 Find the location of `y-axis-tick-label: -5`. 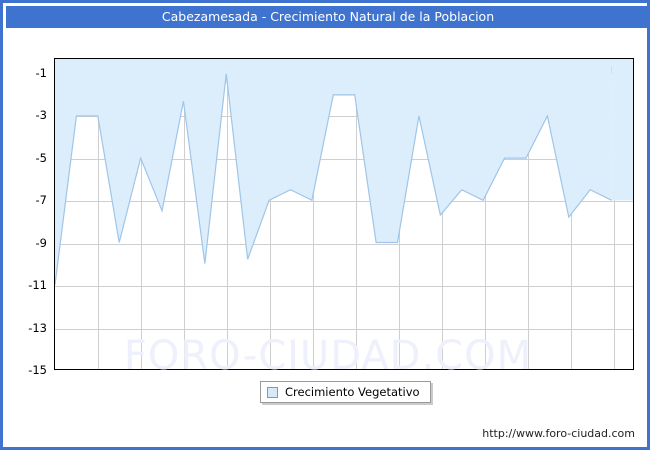

y-axis-tick-label: -5 is located at coordinates (41, 157).